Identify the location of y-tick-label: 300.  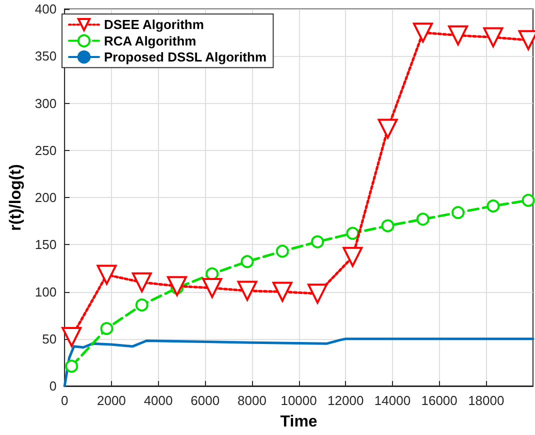
(45, 103).